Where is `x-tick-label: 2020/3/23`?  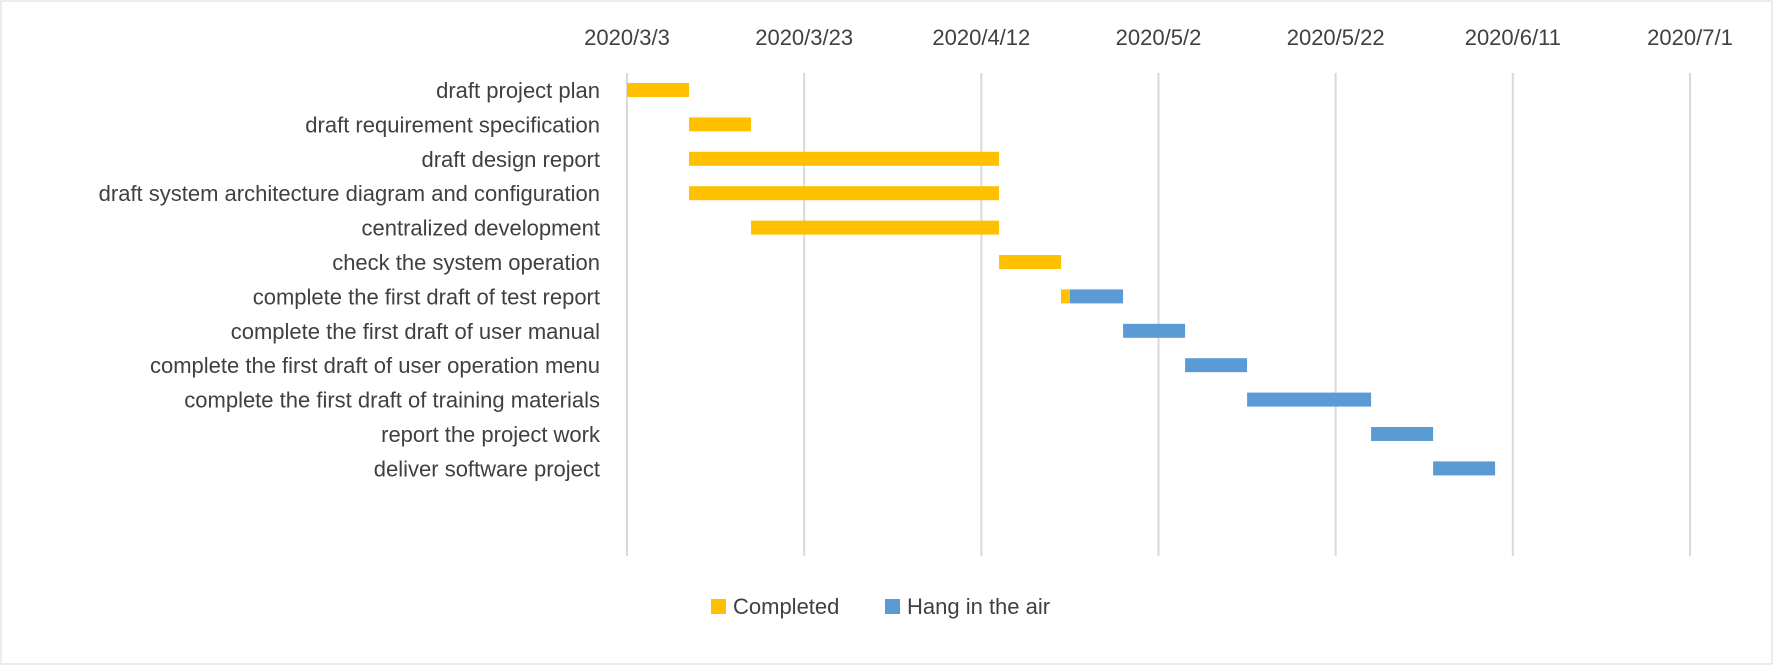 x-tick-label: 2020/3/23 is located at coordinates (804, 37).